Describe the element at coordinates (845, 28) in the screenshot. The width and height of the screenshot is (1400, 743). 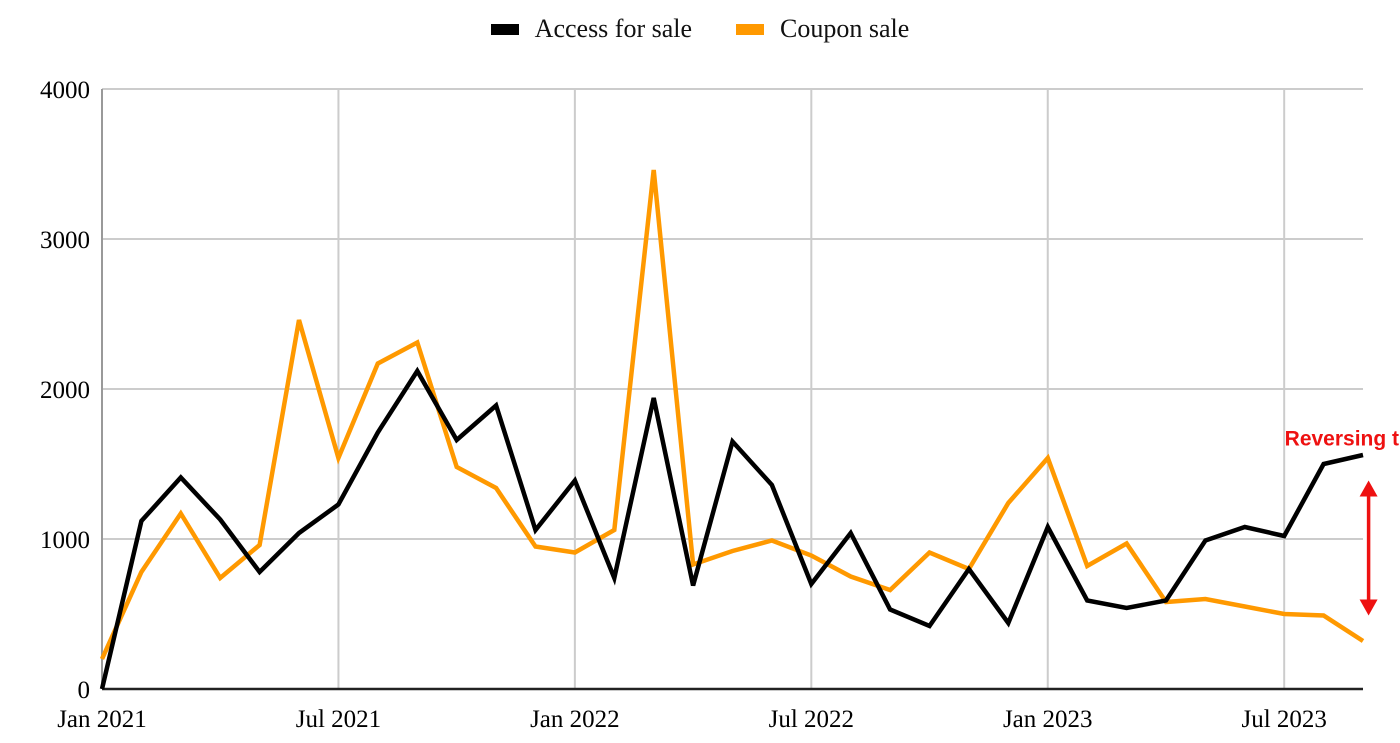
I see `legend-label-coupon-sale: Coupon sale` at that location.